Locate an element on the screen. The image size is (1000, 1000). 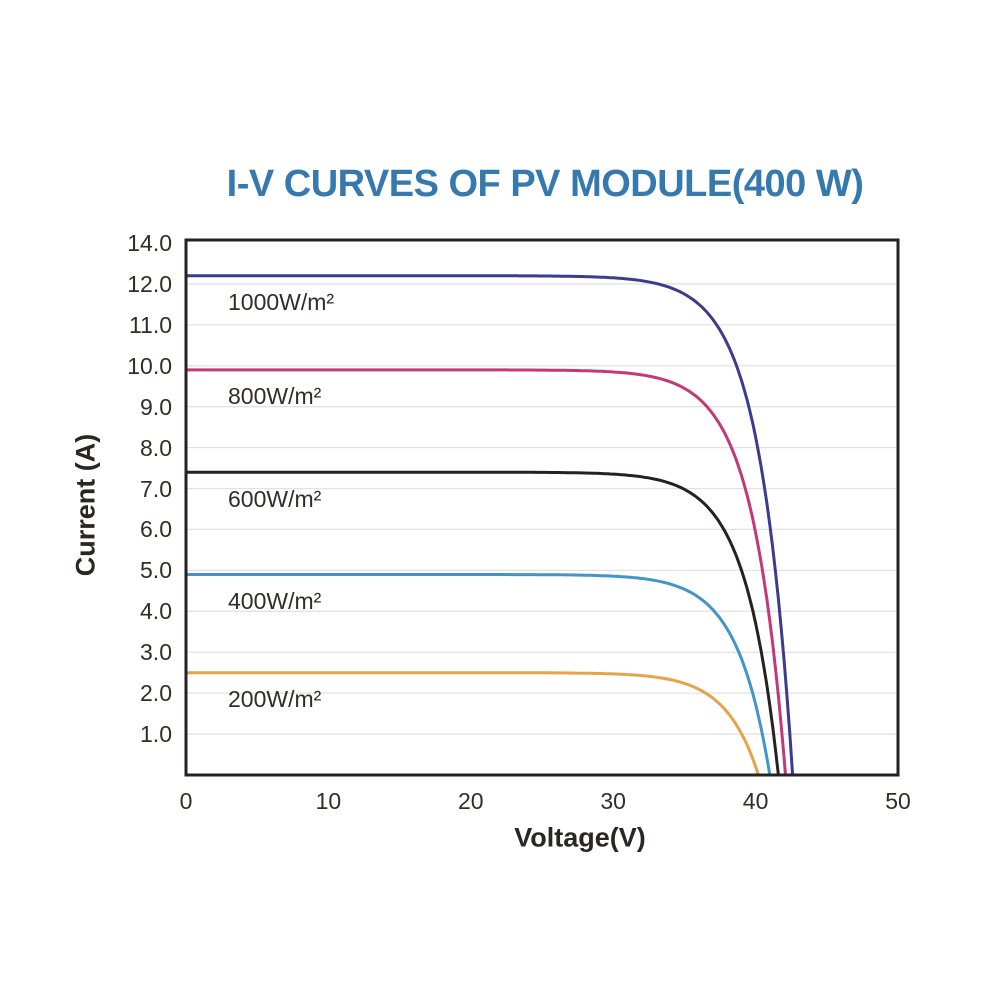
y-tick-label: 7.0 is located at coordinates (156, 488).